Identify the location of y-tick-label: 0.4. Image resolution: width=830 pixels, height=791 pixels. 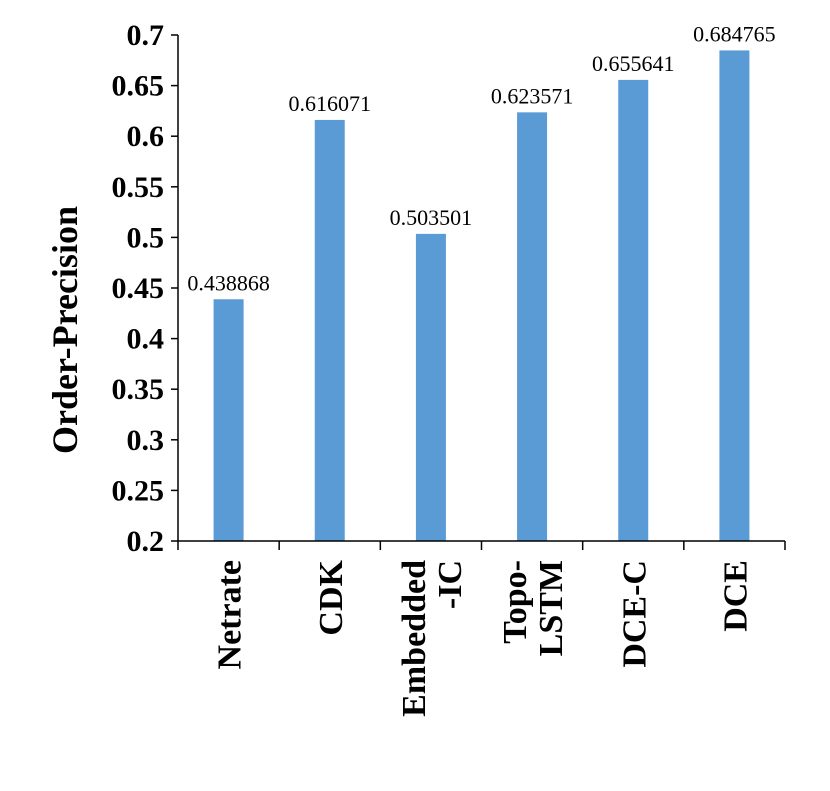
(146, 339).